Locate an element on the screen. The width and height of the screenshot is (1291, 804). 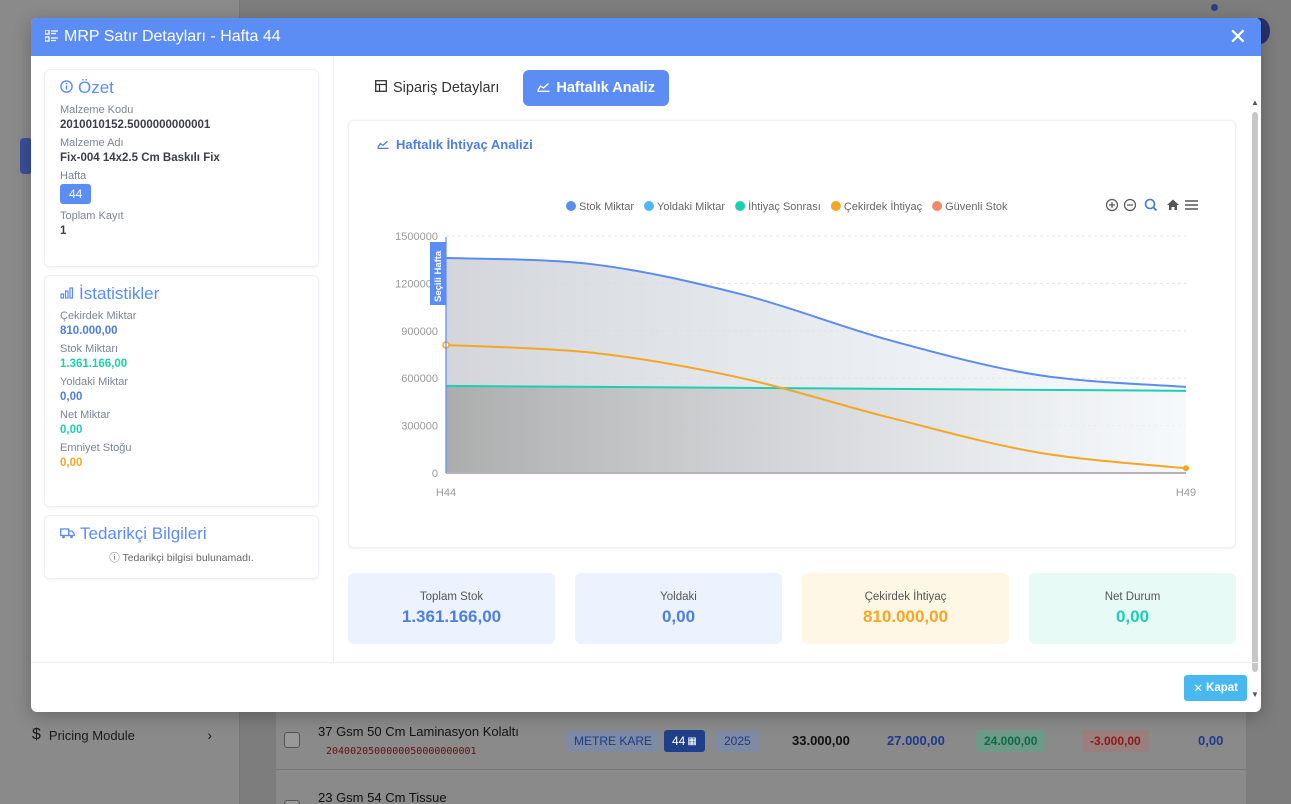
tab-bar: Sipariş Detayları Haftalık Analiz is located at coordinates (515, 88).